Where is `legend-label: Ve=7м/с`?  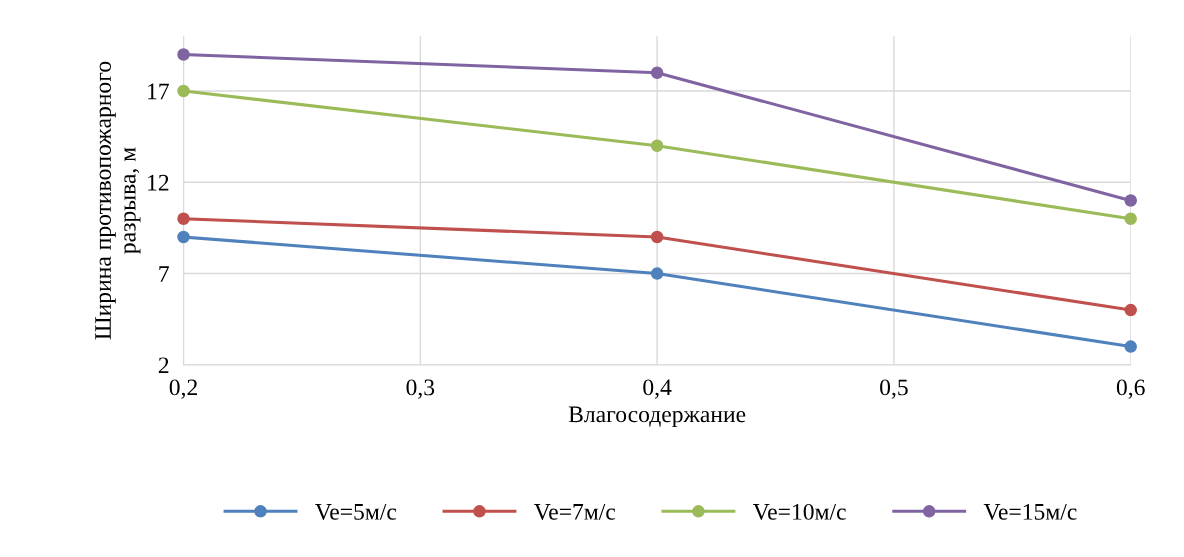 legend-label: Ve=7м/с is located at coordinates (575, 512).